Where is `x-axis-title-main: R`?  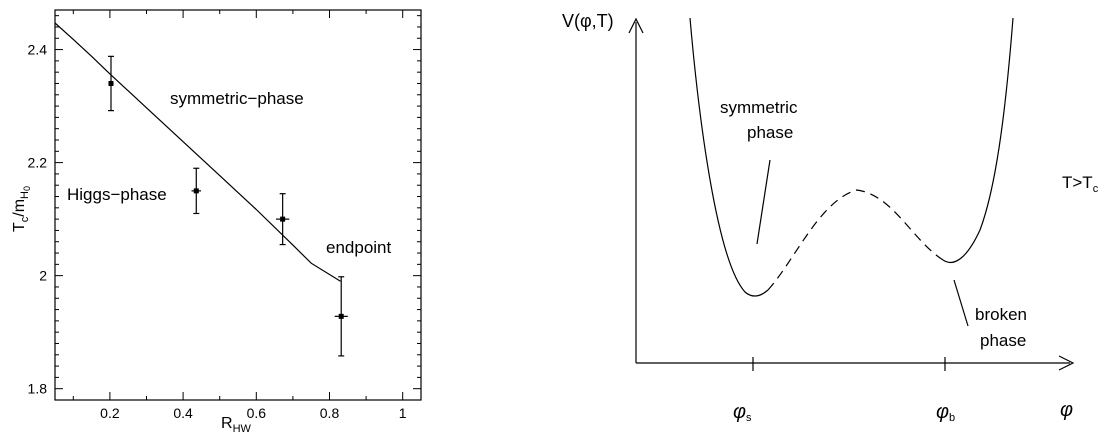 x-axis-title-main: R is located at coordinates (227, 423).